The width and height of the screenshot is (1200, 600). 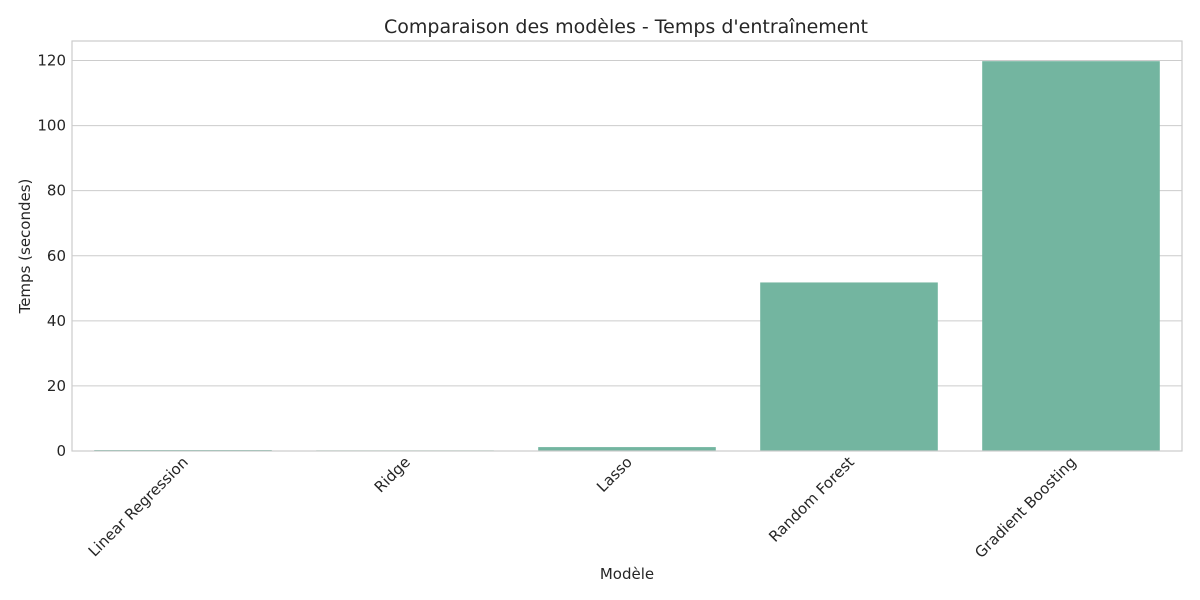 I want to click on y-tick-labels: 0 20 40 60 80 100 120, so click(x=51, y=256).